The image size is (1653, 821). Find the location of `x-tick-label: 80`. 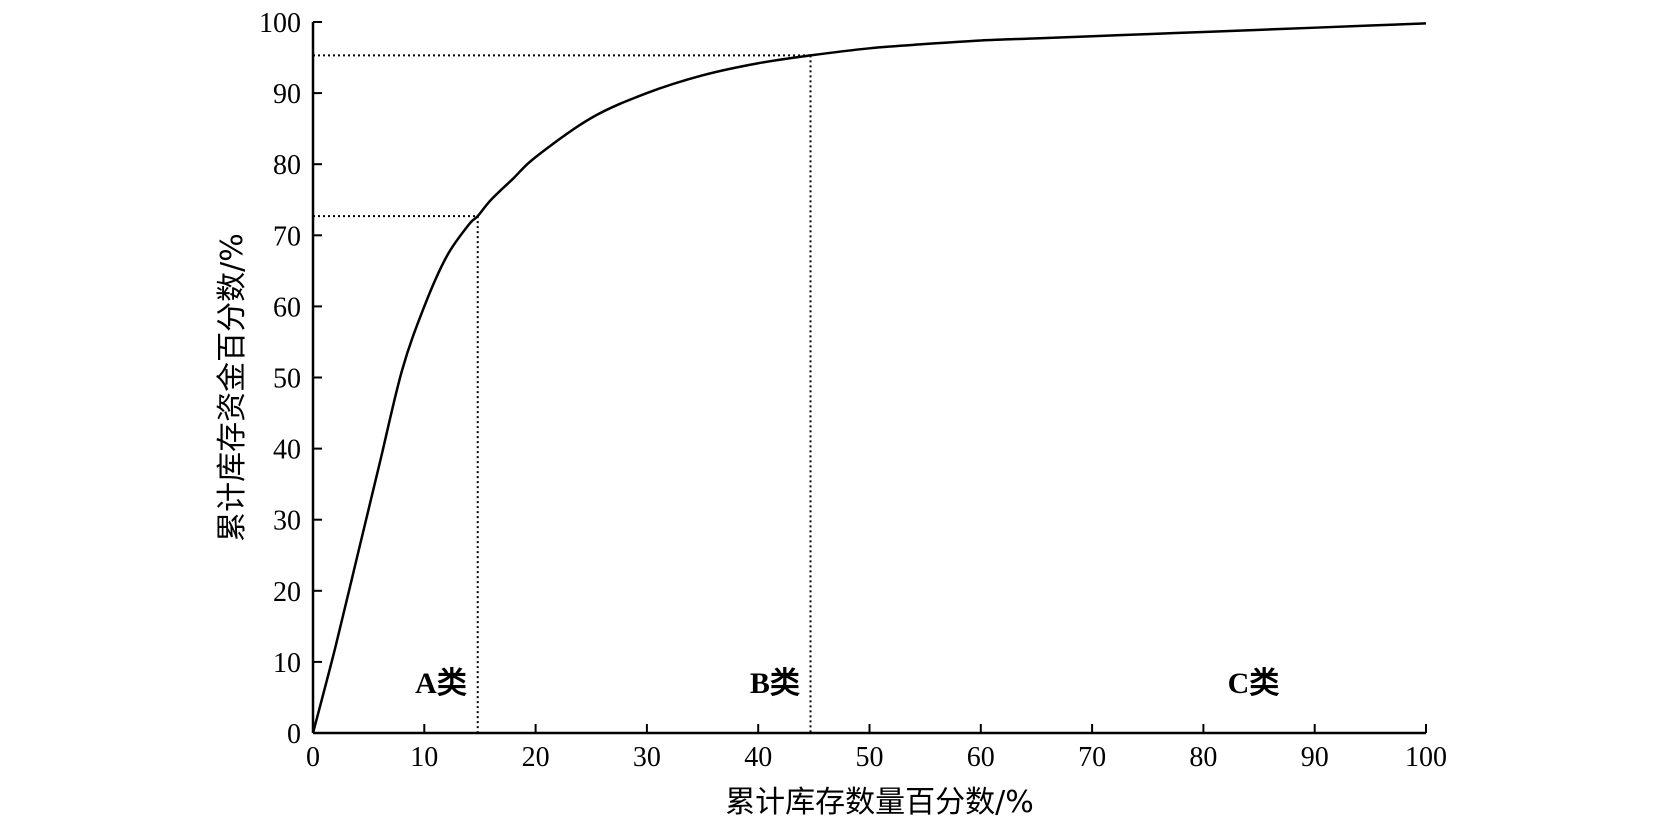

x-tick-label: 80 is located at coordinates (1203, 757).